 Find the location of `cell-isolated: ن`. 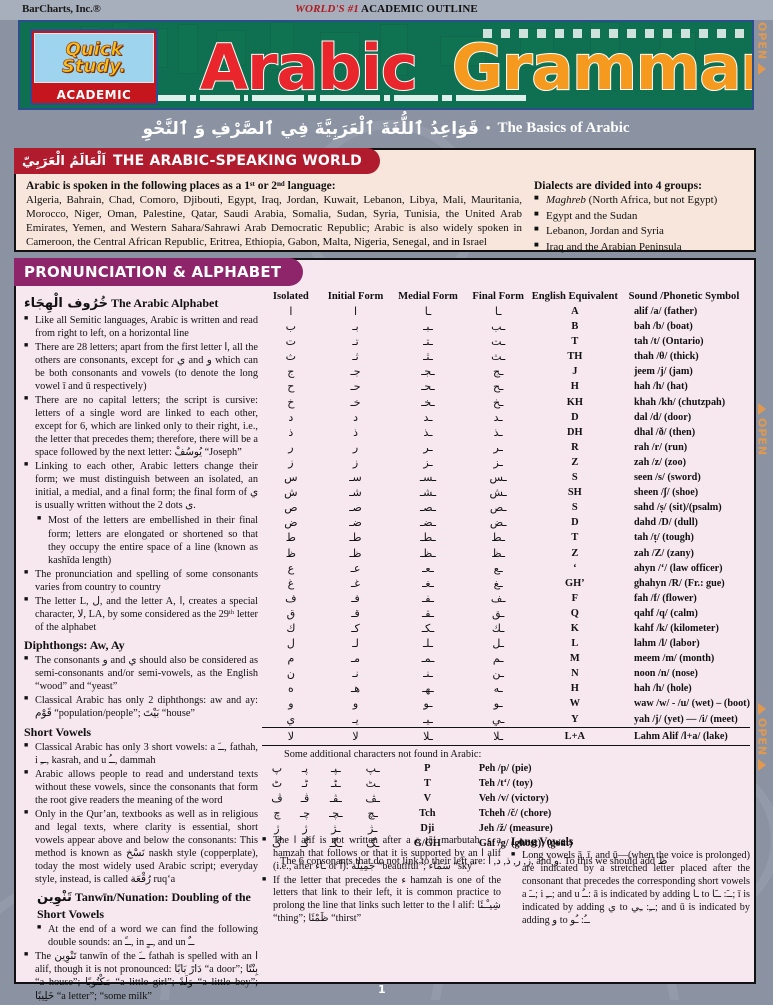

cell-isolated: ن is located at coordinates (290, 674).